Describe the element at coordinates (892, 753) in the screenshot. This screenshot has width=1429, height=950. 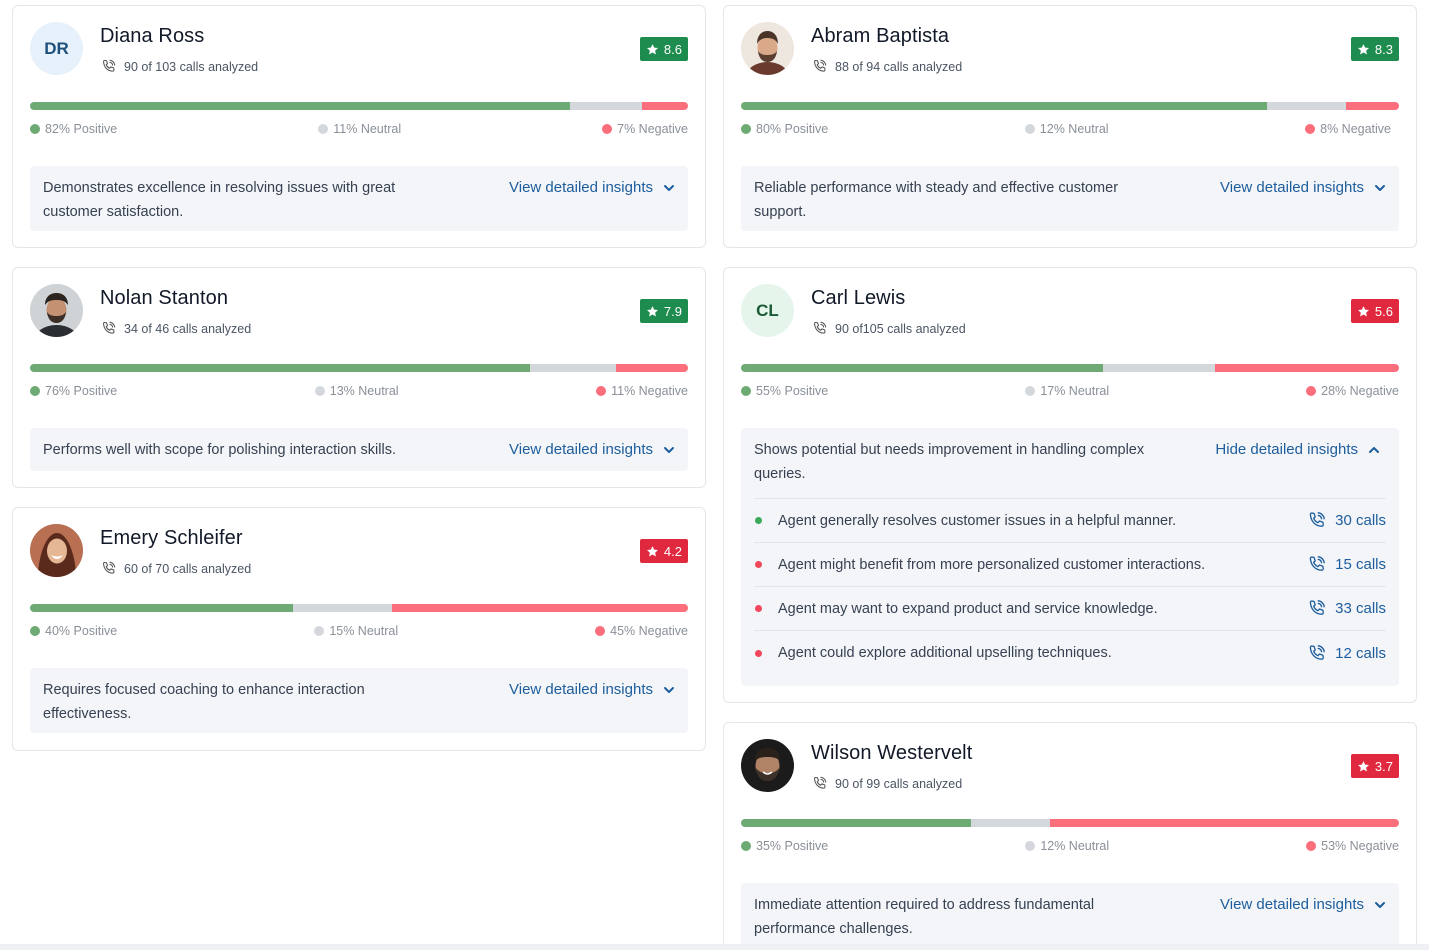
I see `agent-name: Wilson Westervelt` at that location.